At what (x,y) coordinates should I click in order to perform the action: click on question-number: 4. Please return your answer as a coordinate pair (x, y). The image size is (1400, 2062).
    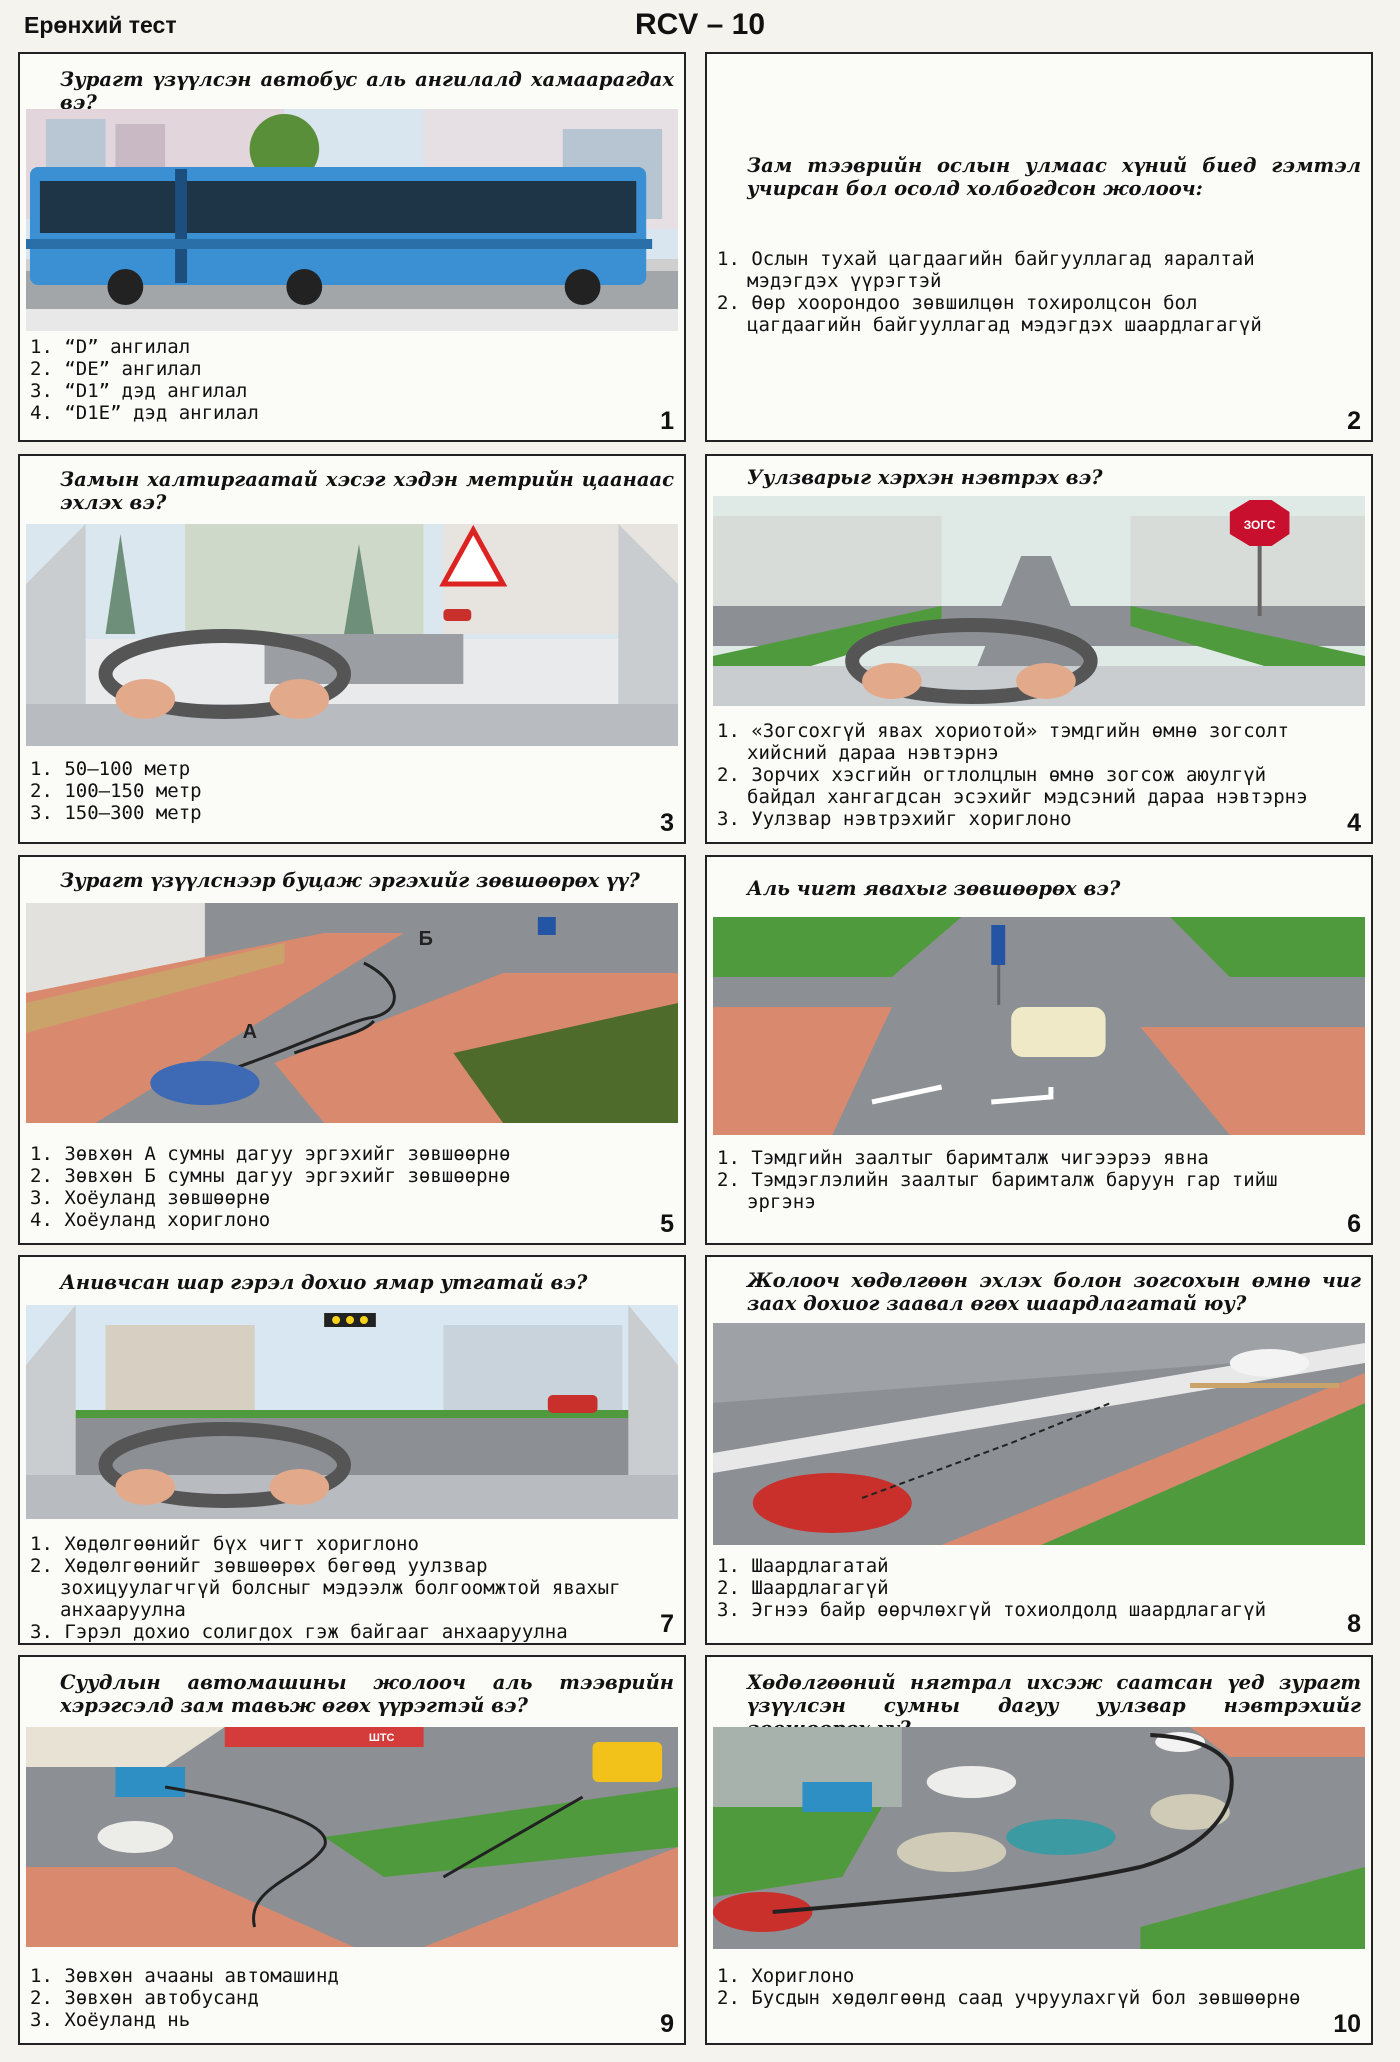
    Looking at the image, I should click on (1354, 823).